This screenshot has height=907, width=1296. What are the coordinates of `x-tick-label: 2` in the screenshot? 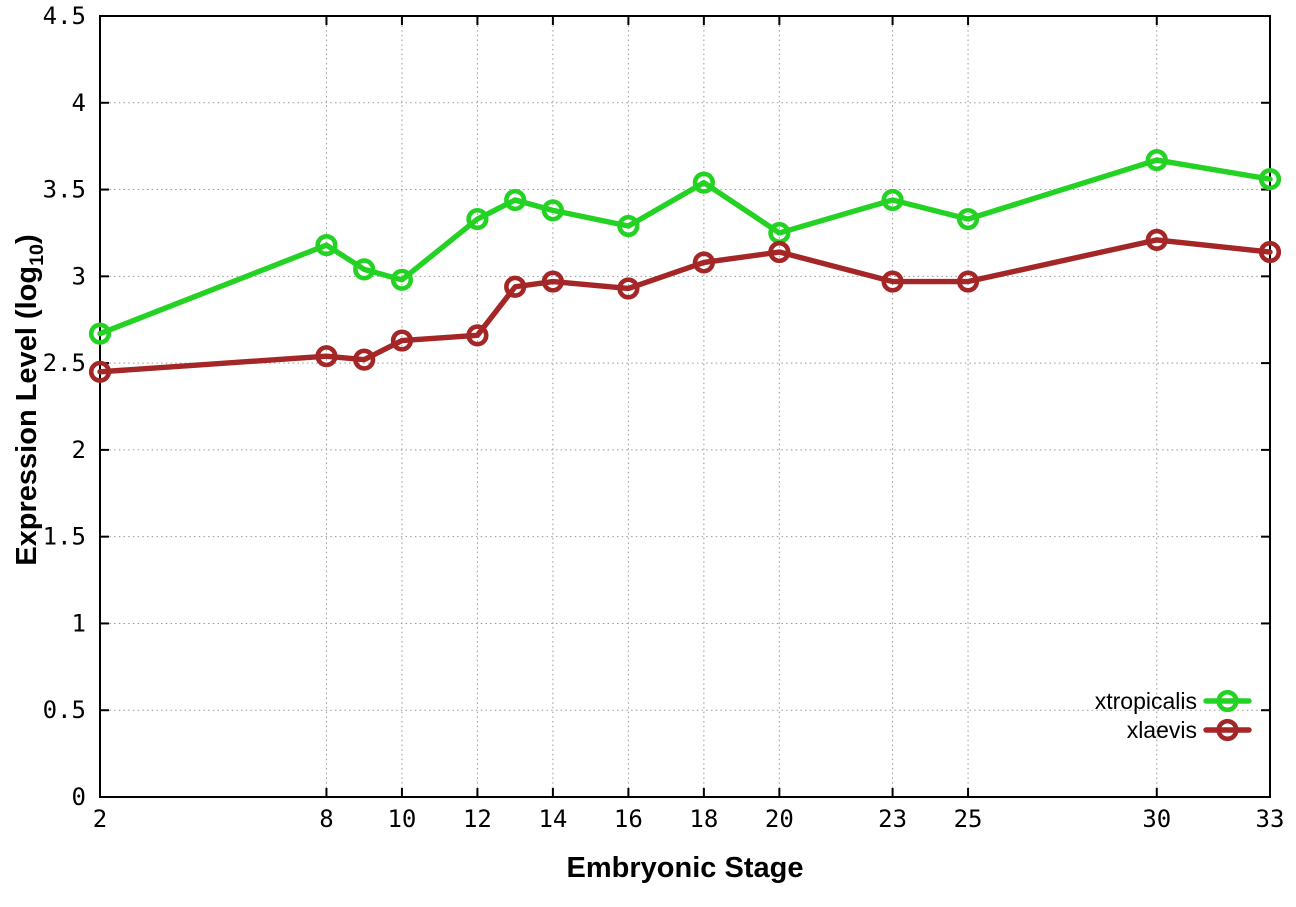 It's located at (100, 819).